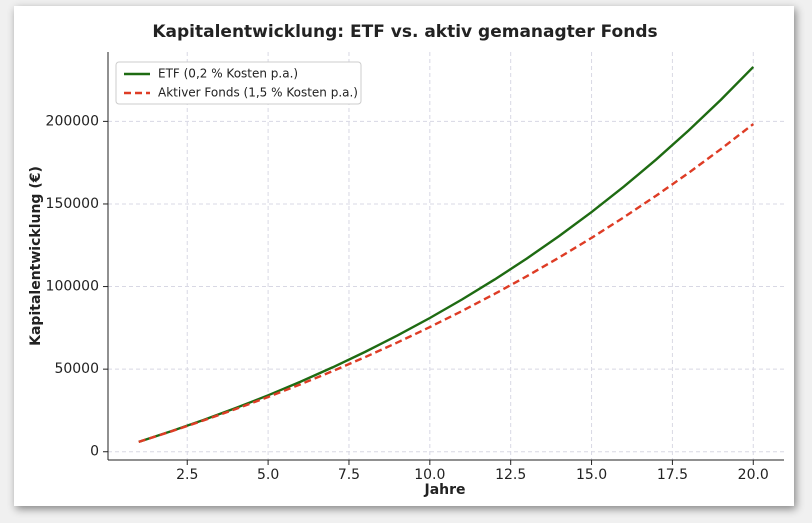  What do you see at coordinates (349, 475) in the screenshot?
I see `x-tick-label: 7.5` at bounding box center [349, 475].